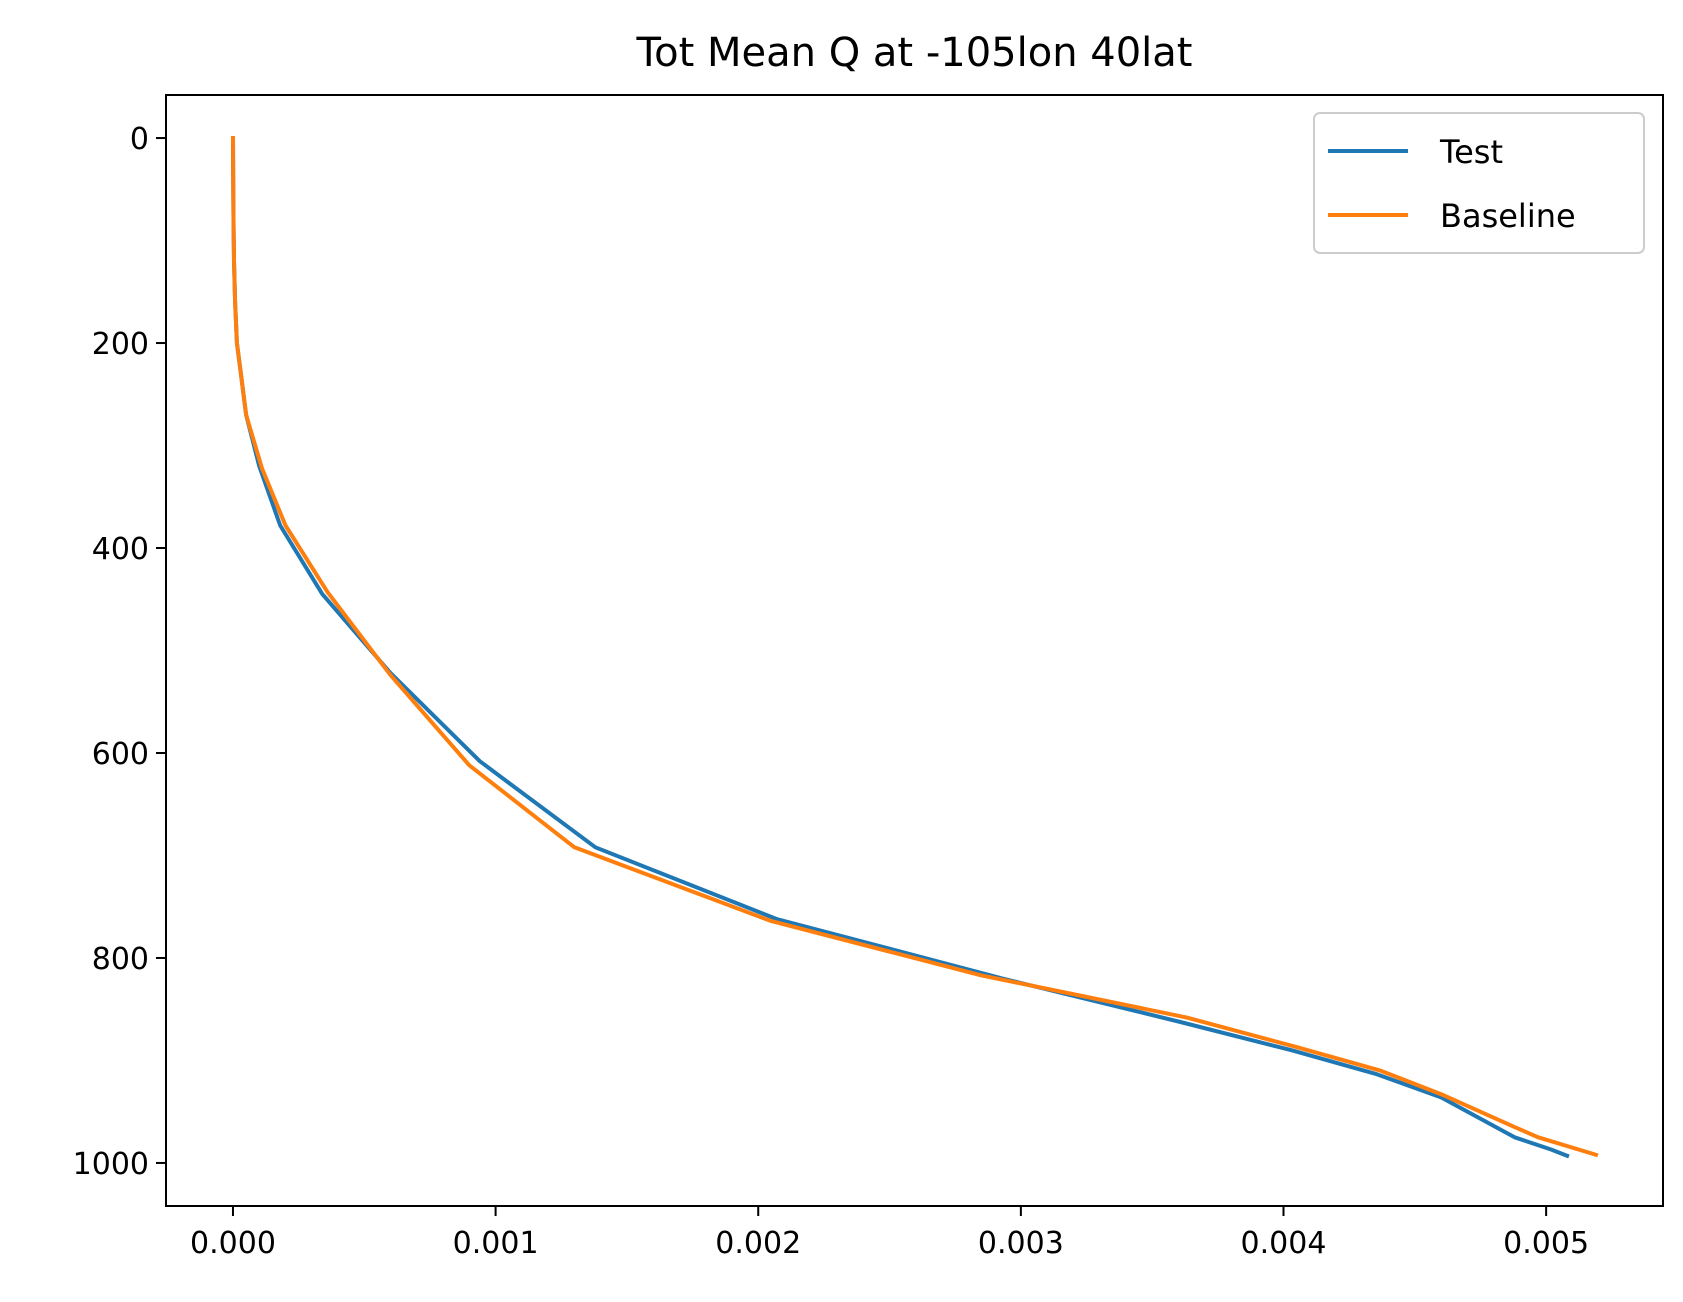  What do you see at coordinates (120, 549) in the screenshot?
I see `y-tick-label: 400` at bounding box center [120, 549].